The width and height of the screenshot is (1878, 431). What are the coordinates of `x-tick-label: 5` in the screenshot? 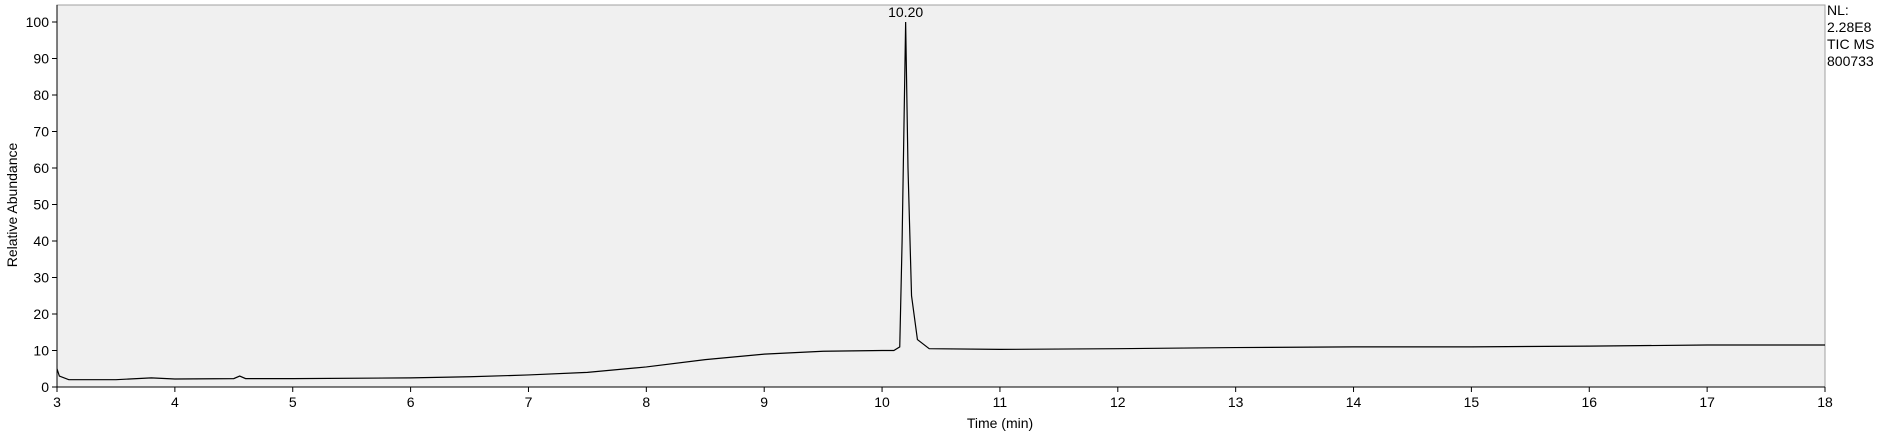 It's located at (293, 402).